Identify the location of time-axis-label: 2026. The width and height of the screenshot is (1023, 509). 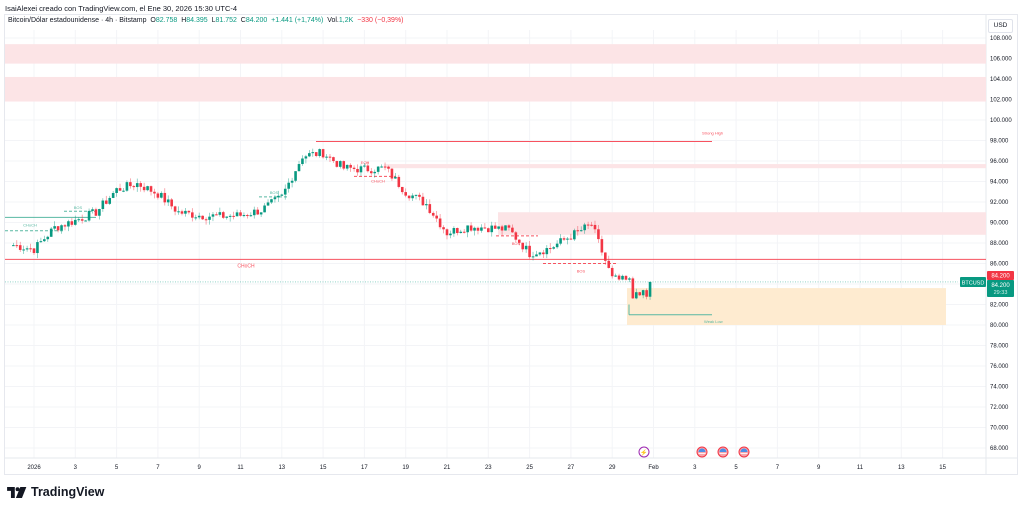
(34, 468).